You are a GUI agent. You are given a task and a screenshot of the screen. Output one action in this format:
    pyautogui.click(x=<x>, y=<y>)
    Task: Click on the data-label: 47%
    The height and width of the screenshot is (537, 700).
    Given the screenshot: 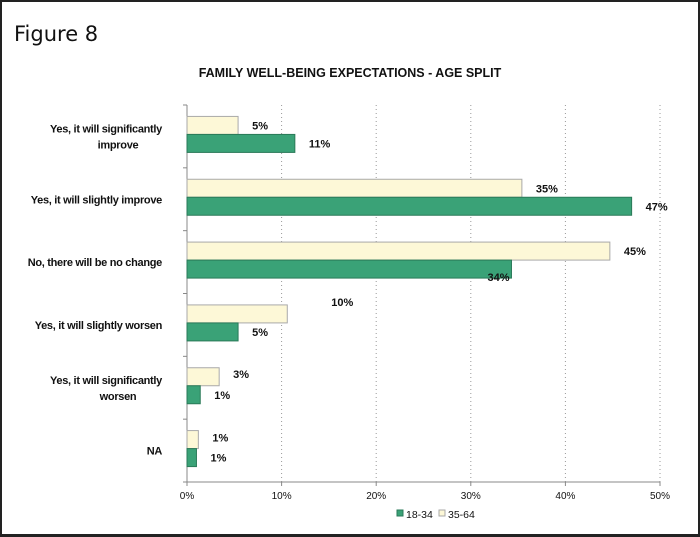 What is the action you would take?
    pyautogui.click(x=657, y=207)
    